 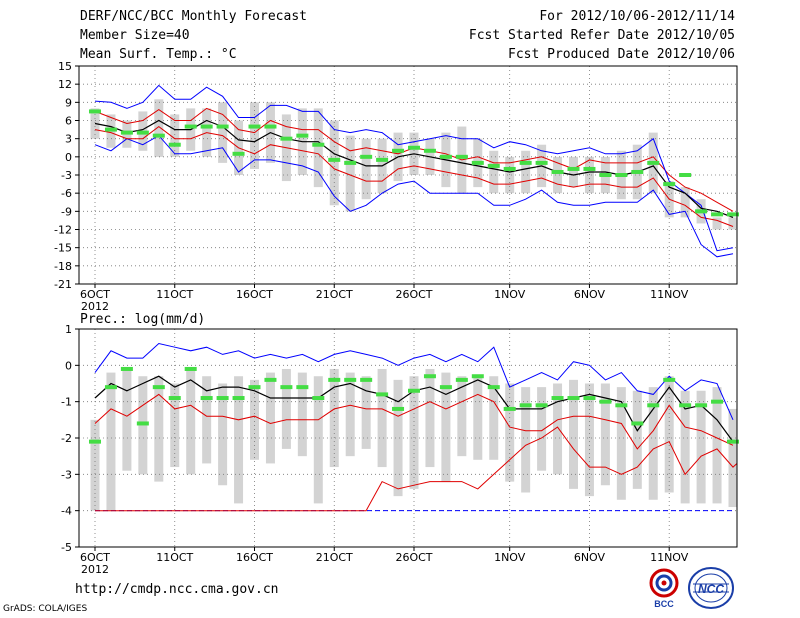 I want to click on year-label: 2012, so click(x=95, y=569).